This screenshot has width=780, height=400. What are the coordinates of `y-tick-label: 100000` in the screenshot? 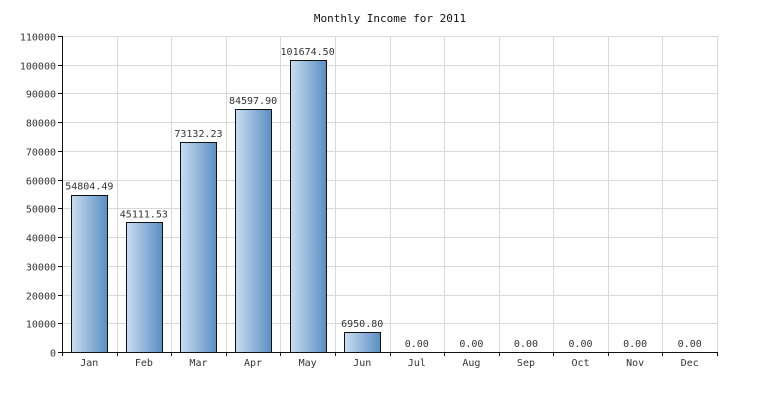 It's located at (38, 67).